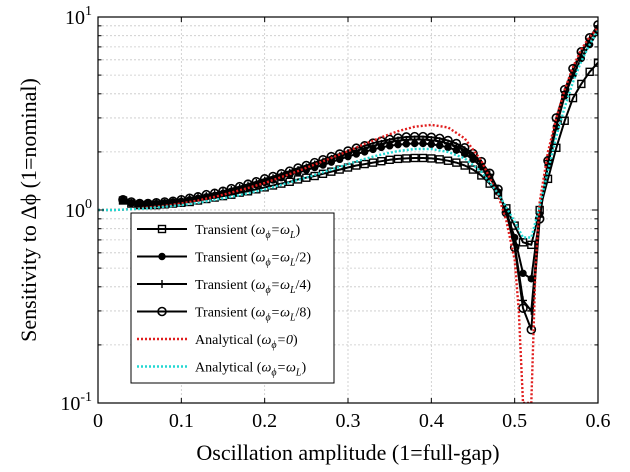  Describe the element at coordinates (181, 421) in the screenshot. I see `x-tick-label-1: 0.1` at that location.